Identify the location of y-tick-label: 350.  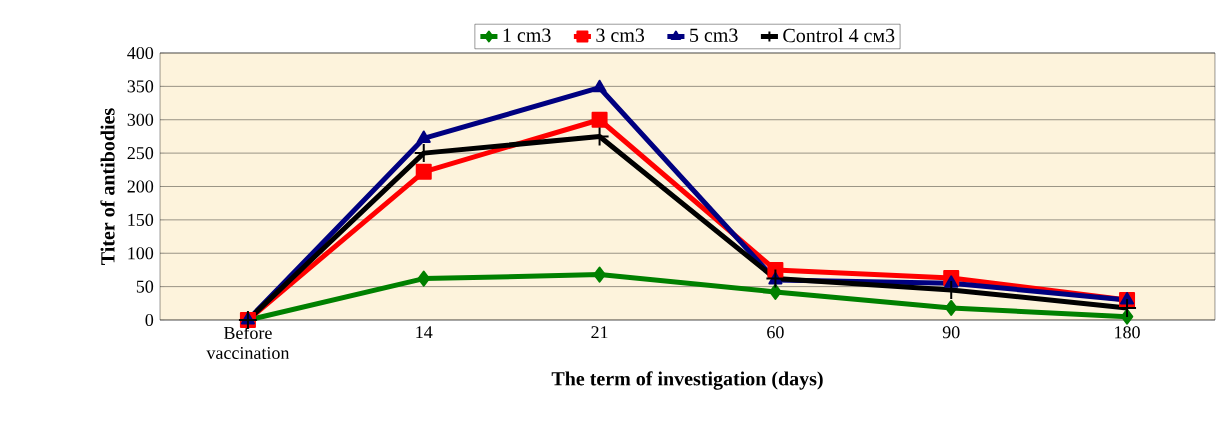
(140, 86).